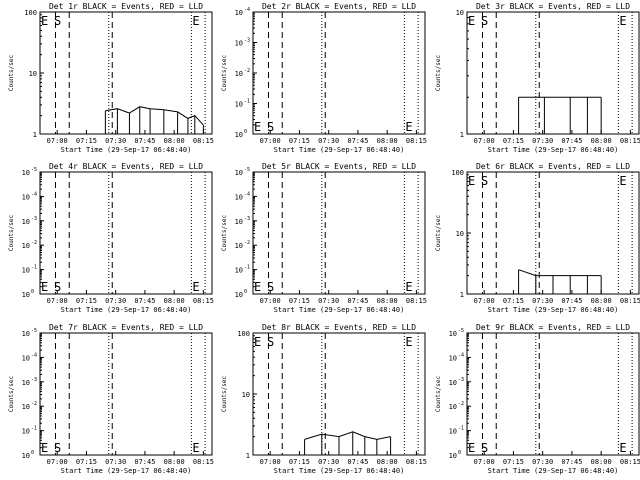  Describe the element at coordinates (339, 166) in the screenshot. I see `chart-title: Det 5r BLACK = Events, RED = LLD` at that location.